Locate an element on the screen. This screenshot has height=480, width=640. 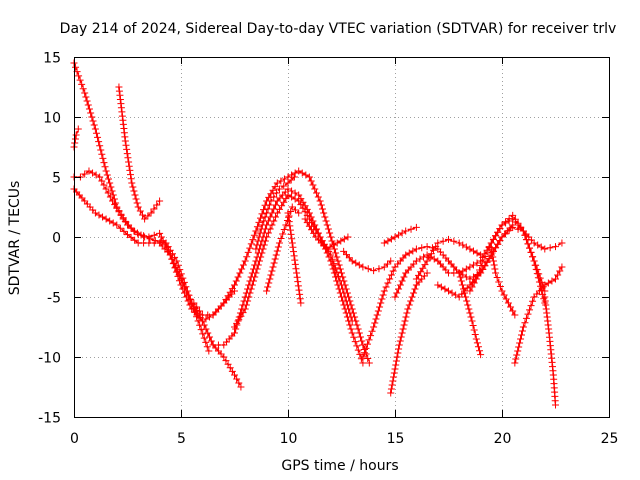
series-line is located at coordinates (293, 260).